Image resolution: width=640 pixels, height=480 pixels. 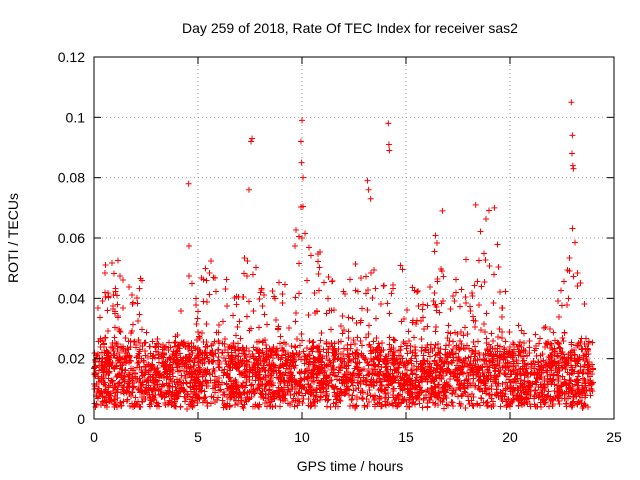 What do you see at coordinates (71, 57) in the screenshot?
I see `y-tick-label: 0.12` at bounding box center [71, 57].